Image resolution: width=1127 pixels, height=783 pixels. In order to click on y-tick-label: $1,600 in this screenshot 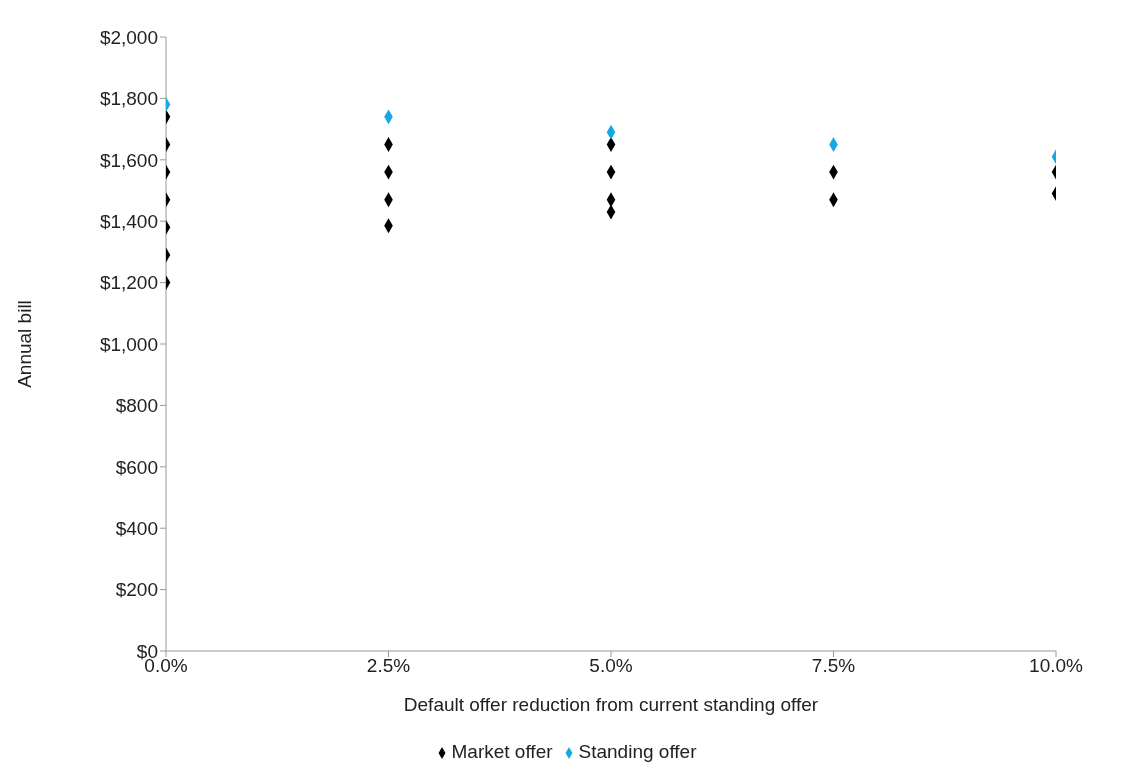, I will do `click(128, 160)`.